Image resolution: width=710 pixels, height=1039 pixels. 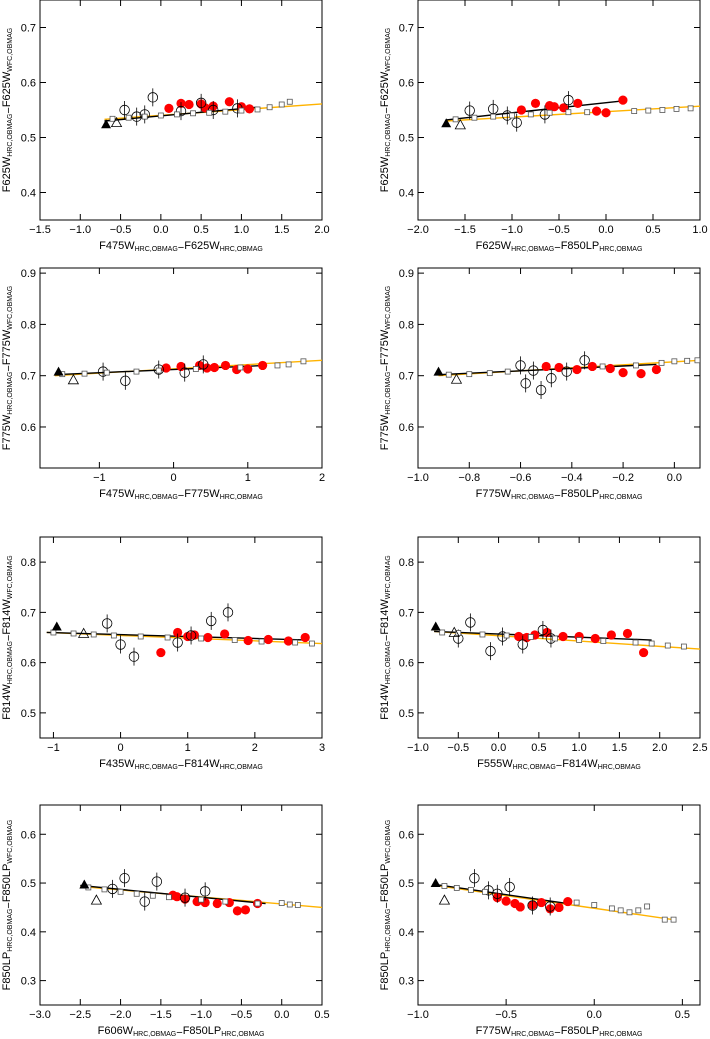 I want to click on axis-label-main: F435W, so click(x=117, y=764).